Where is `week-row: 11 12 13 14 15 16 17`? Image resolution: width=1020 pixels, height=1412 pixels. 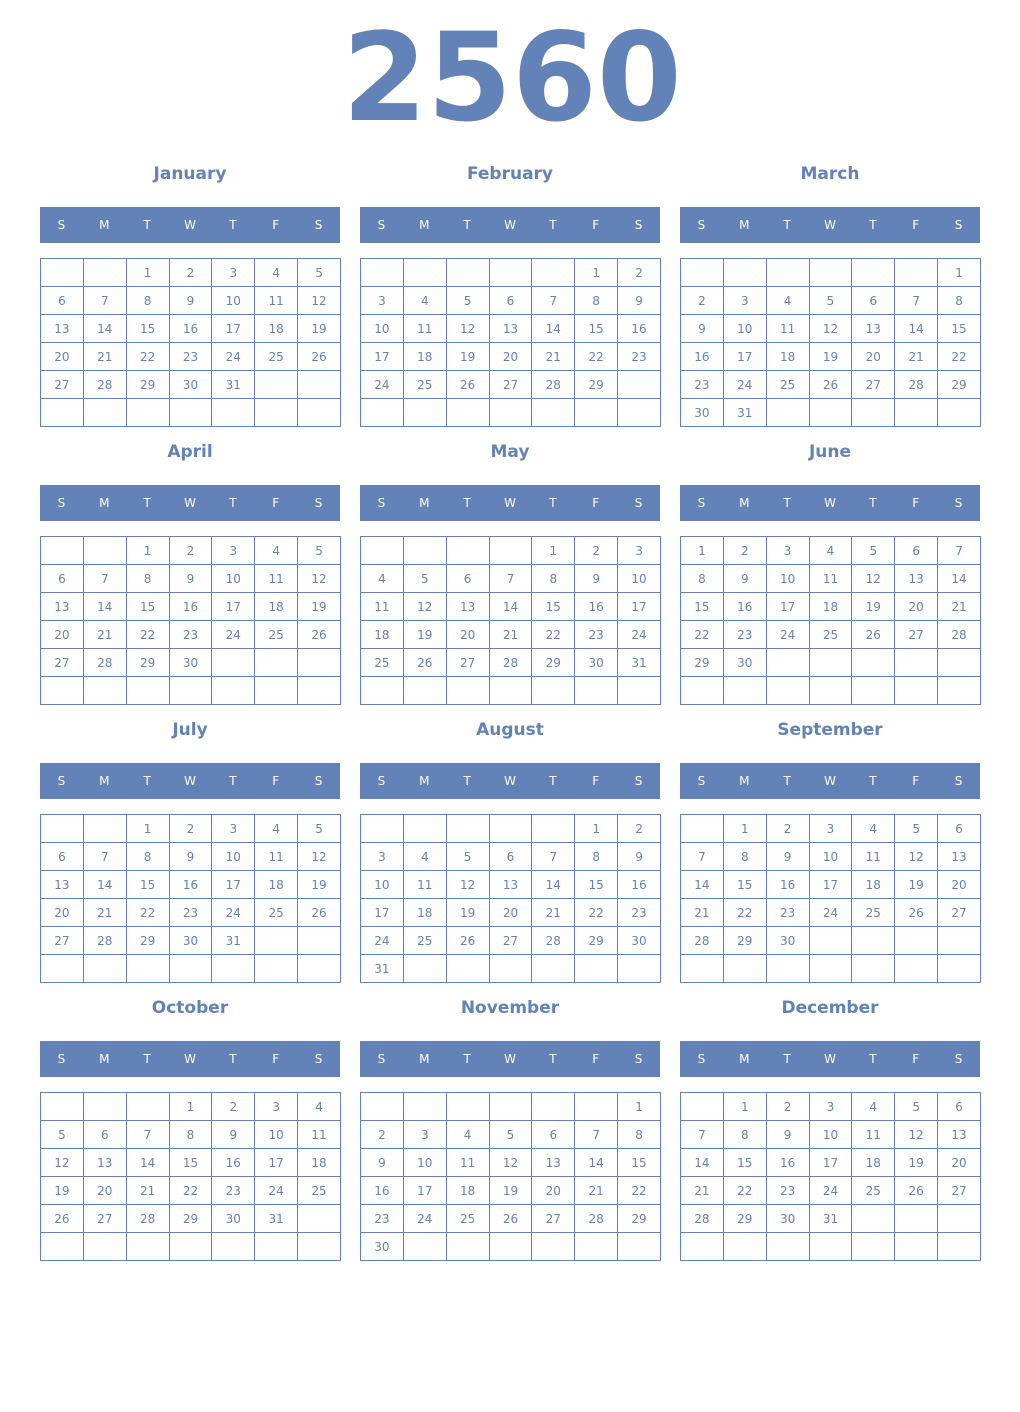
week-row: 11 12 13 14 15 16 17 is located at coordinates (510, 606).